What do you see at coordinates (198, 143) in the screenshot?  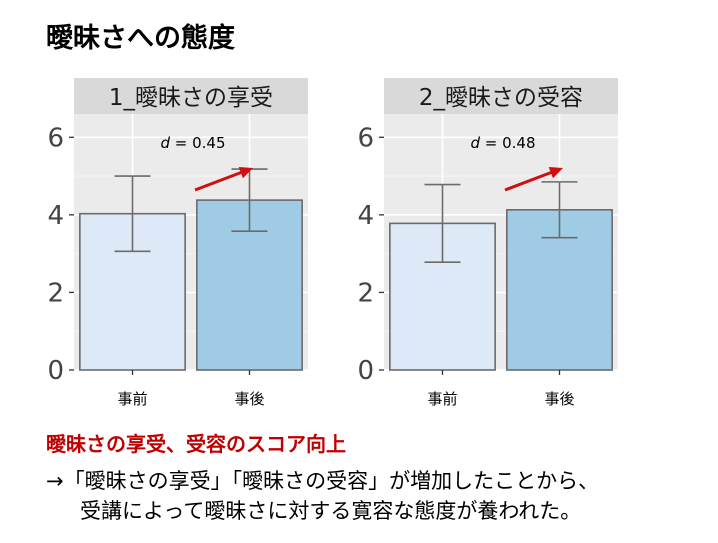 I see `effect-size-value: = 0.45` at bounding box center [198, 143].